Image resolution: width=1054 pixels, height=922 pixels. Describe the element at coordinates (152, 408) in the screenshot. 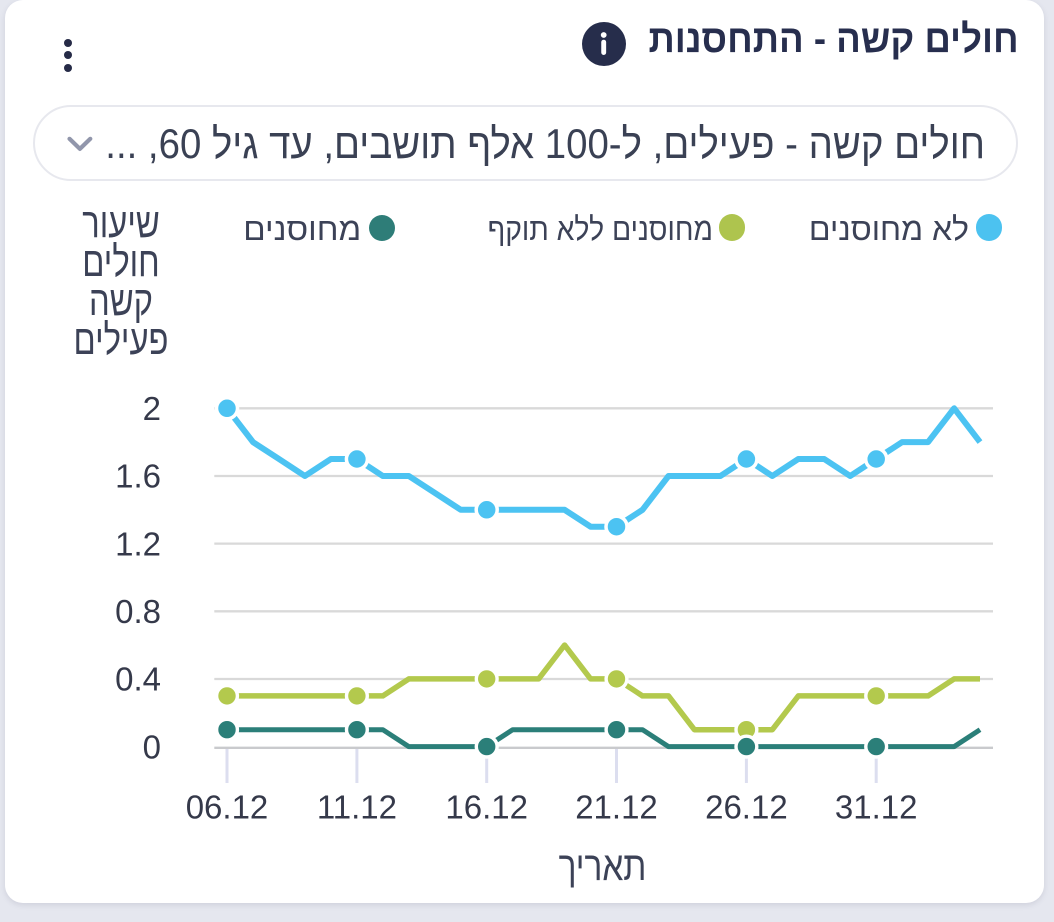

I see `svg-text: 2` at that location.